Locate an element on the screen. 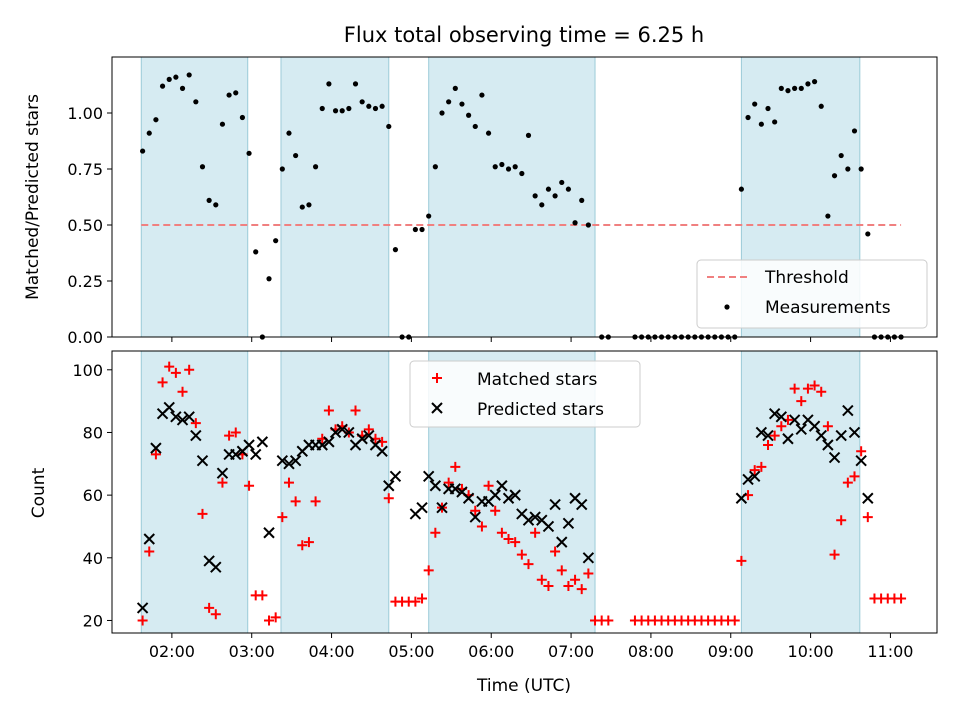  bottom-y-axis-label: Count is located at coordinates (39, 492).